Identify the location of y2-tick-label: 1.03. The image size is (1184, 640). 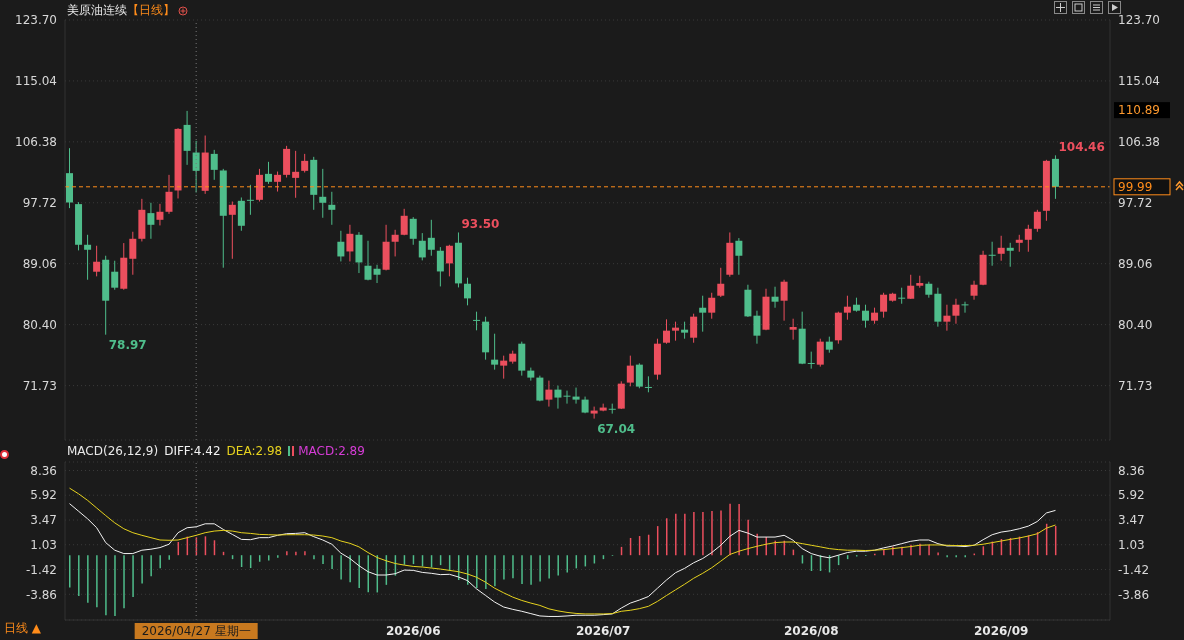
(1131, 545).